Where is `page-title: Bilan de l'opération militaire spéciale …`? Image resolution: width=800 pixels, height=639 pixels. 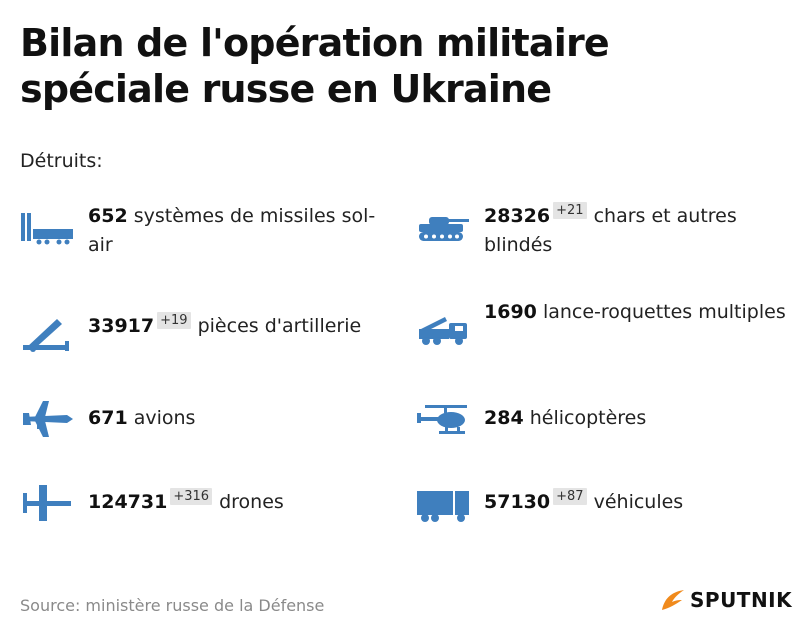
page-title: Bilan de l'opération militaire spéciale … is located at coordinates (315, 66).